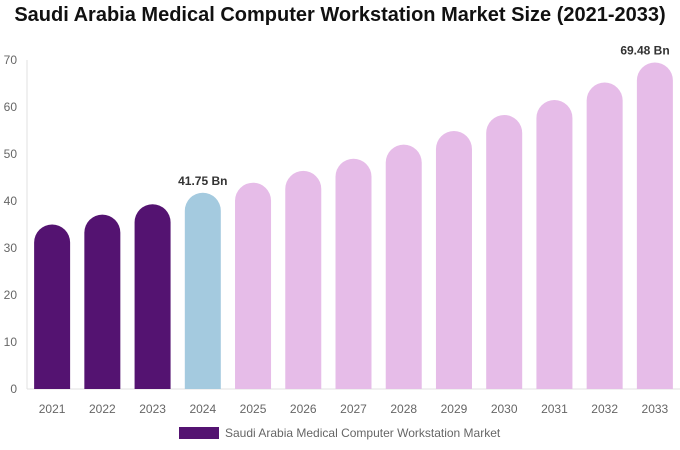  I want to click on x-tick-label: 2032, so click(604, 409).